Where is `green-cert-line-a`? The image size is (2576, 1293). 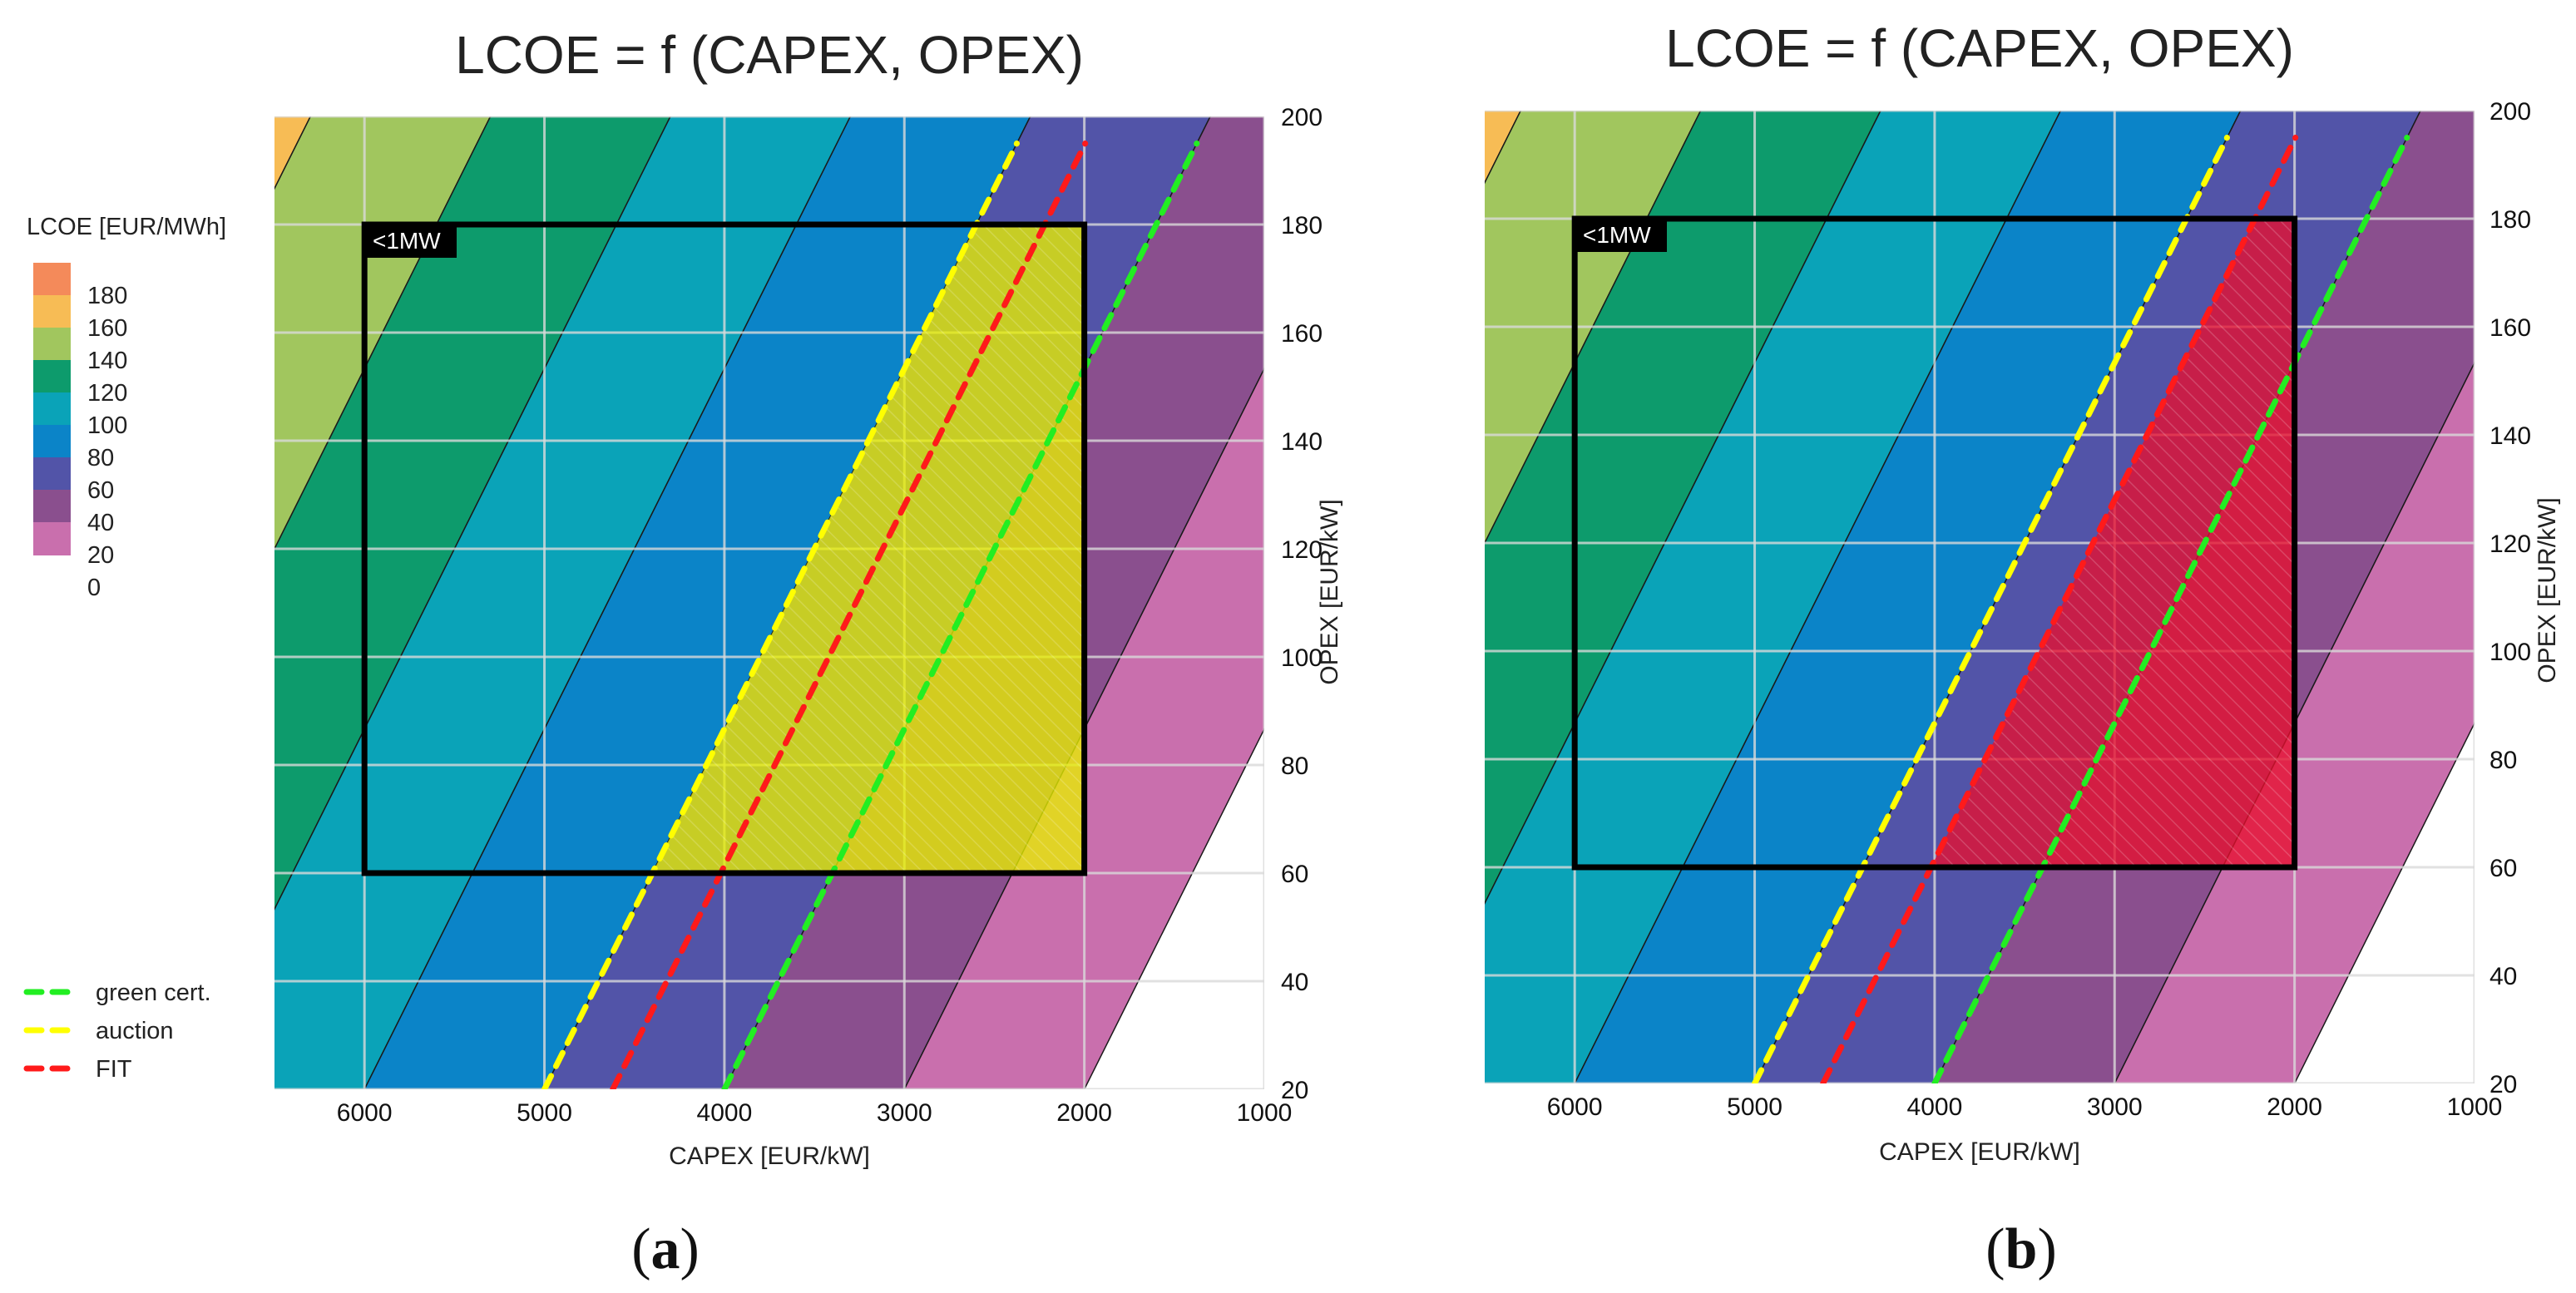 green-cert-line-a is located at coordinates (960, 615).